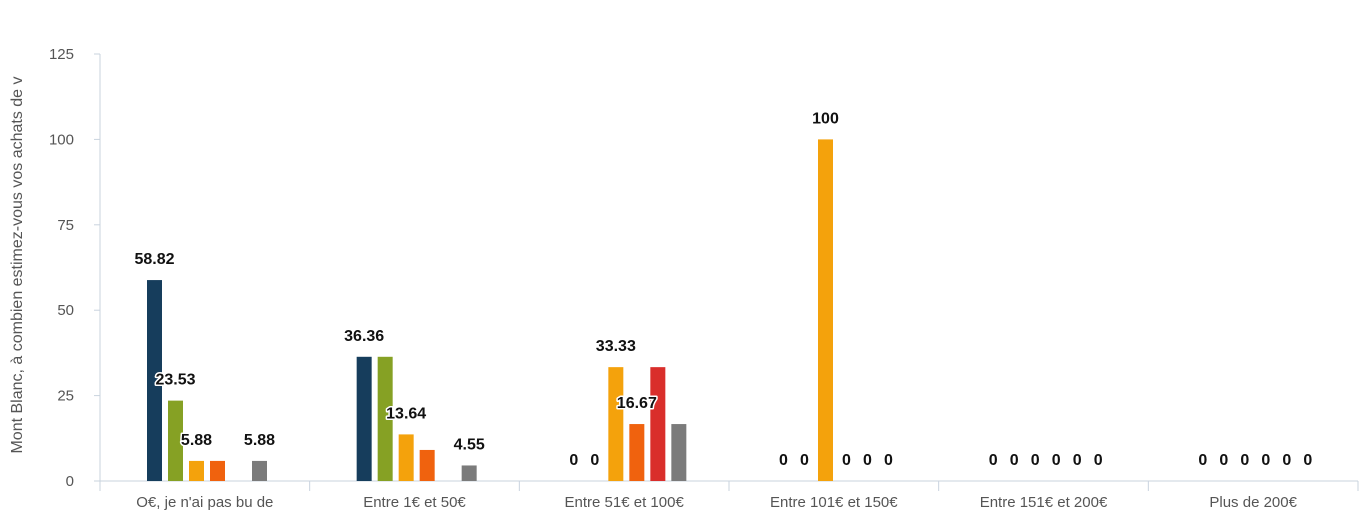 This screenshot has width=1363, height=522. Describe the element at coordinates (61, 139) in the screenshot. I see `y-tick-label: 100` at that location.